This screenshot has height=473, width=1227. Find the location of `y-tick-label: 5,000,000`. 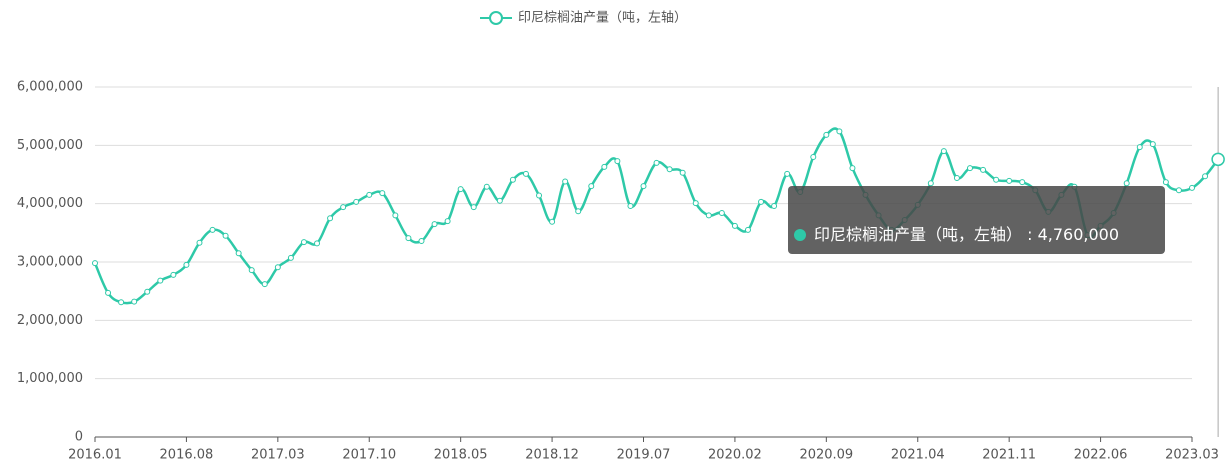

y-tick-label: 5,000,000 is located at coordinates (50, 145).